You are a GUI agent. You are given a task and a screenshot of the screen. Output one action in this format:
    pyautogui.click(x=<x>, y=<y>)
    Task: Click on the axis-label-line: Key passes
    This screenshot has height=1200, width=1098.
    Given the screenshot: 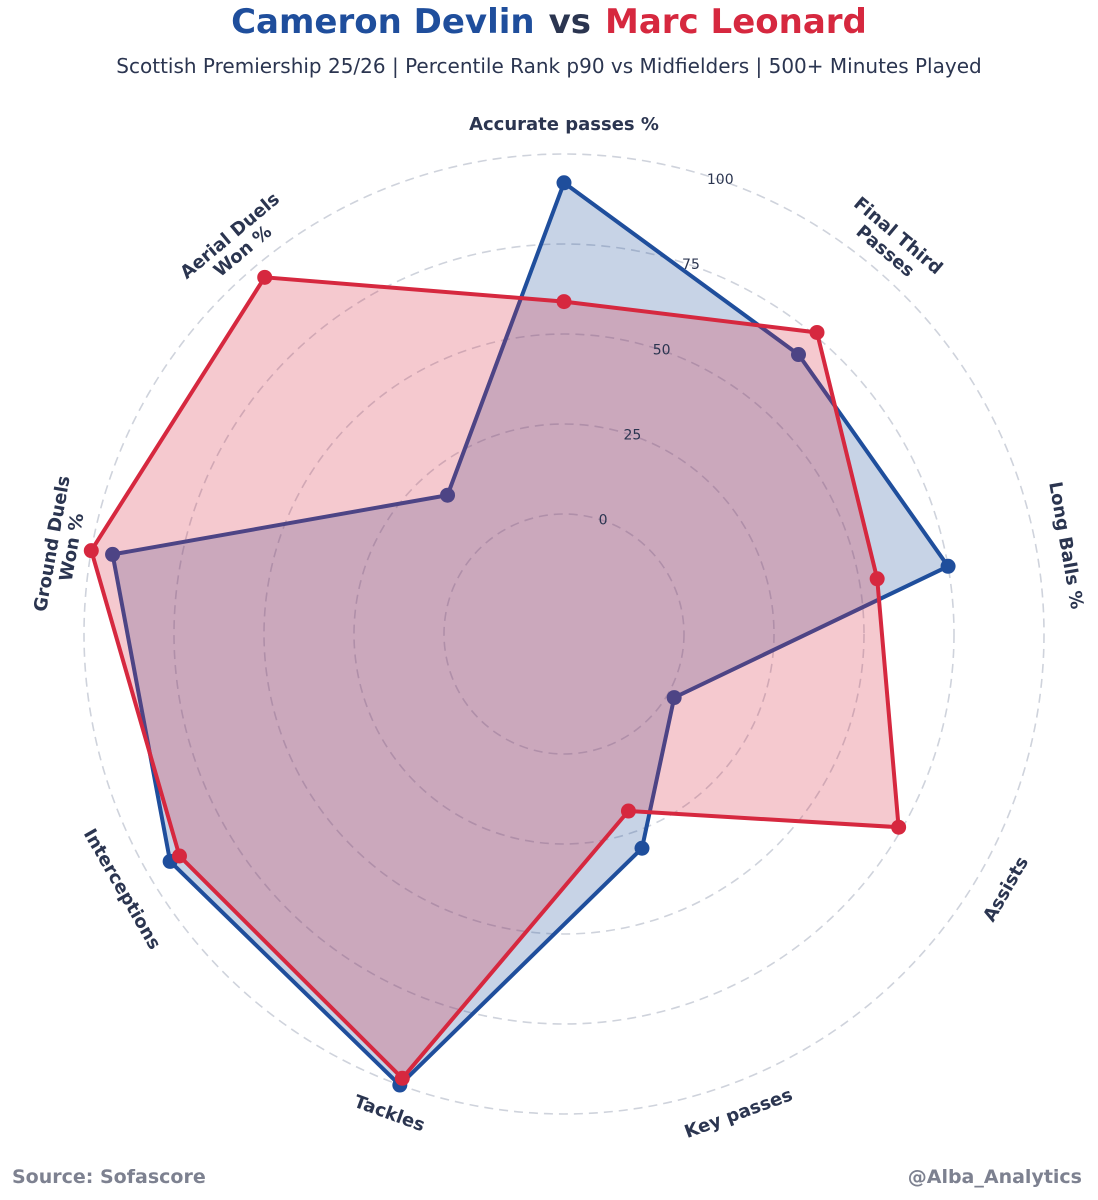 What is the action you would take?
    pyautogui.click(x=739, y=1113)
    